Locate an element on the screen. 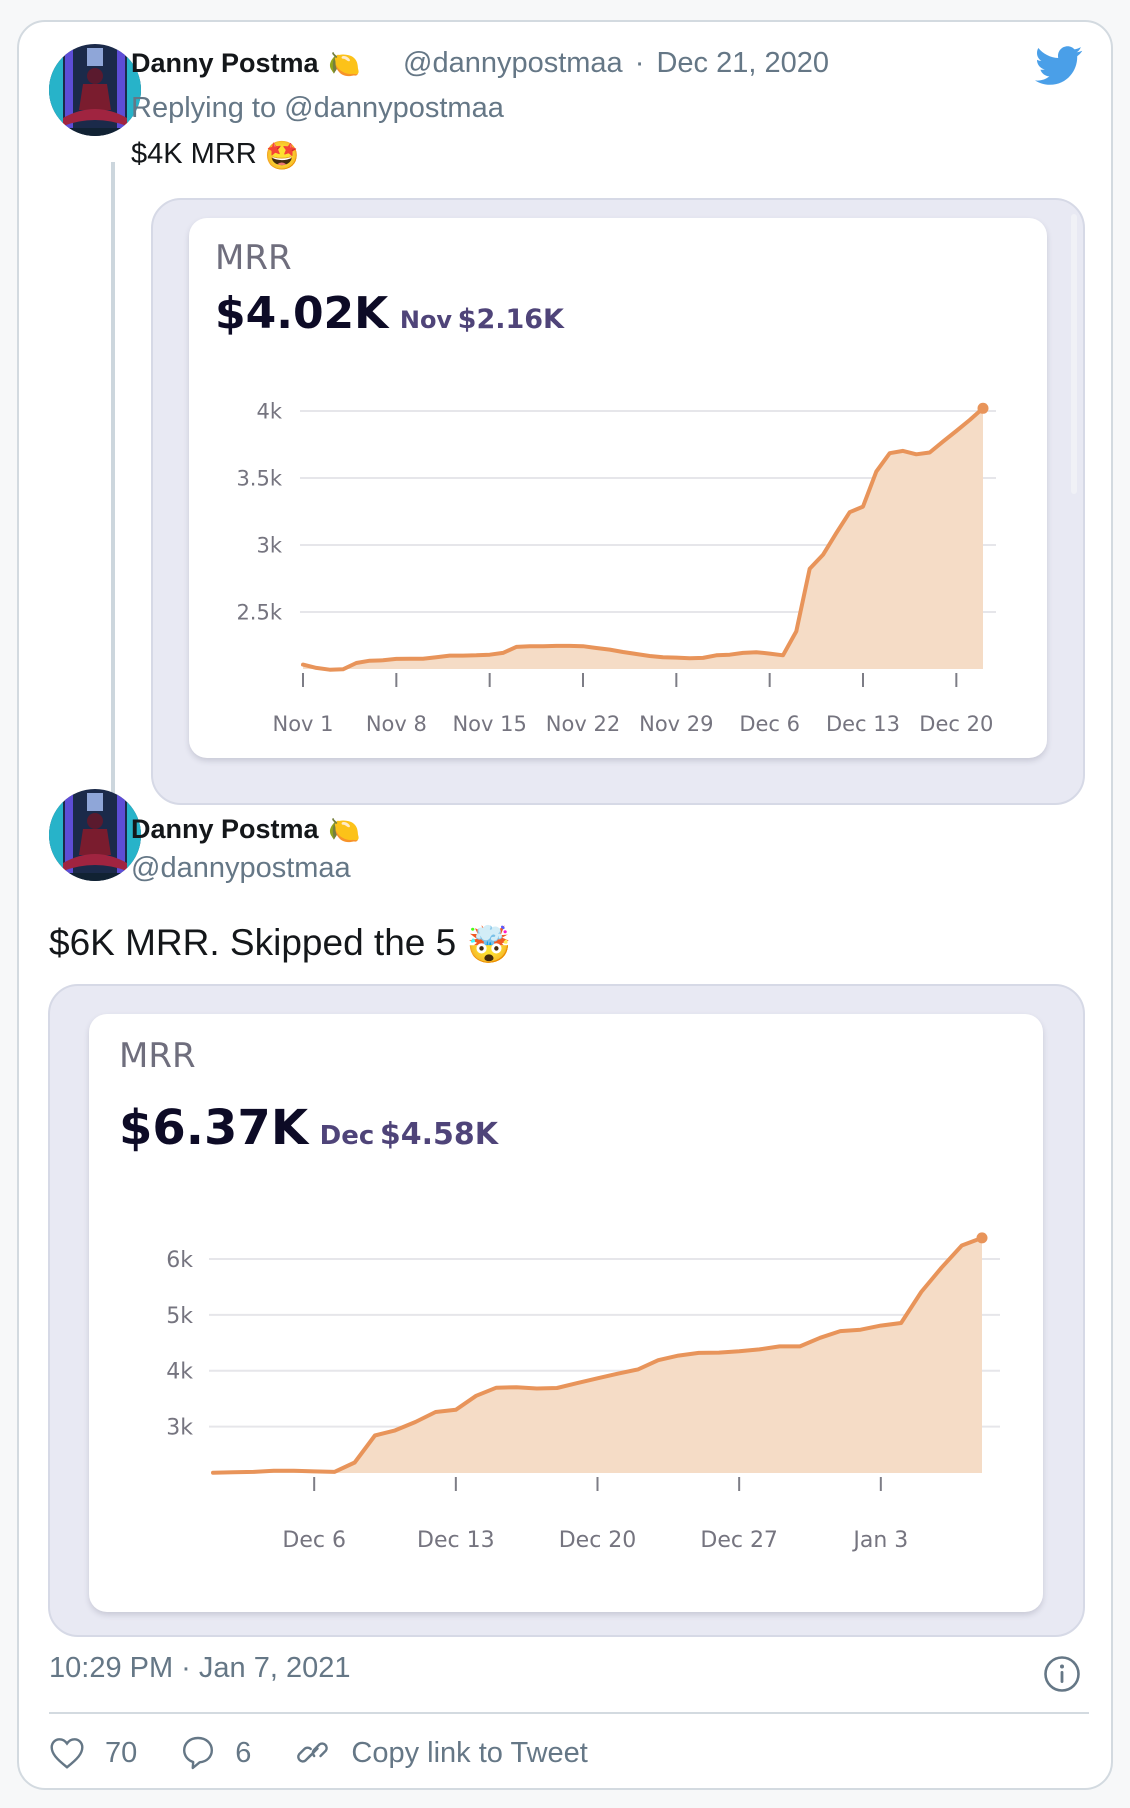 This screenshot has height=1808, width=1130. tweet-actions: 70 6 Copy link to Tweet is located at coordinates (340, 1753).